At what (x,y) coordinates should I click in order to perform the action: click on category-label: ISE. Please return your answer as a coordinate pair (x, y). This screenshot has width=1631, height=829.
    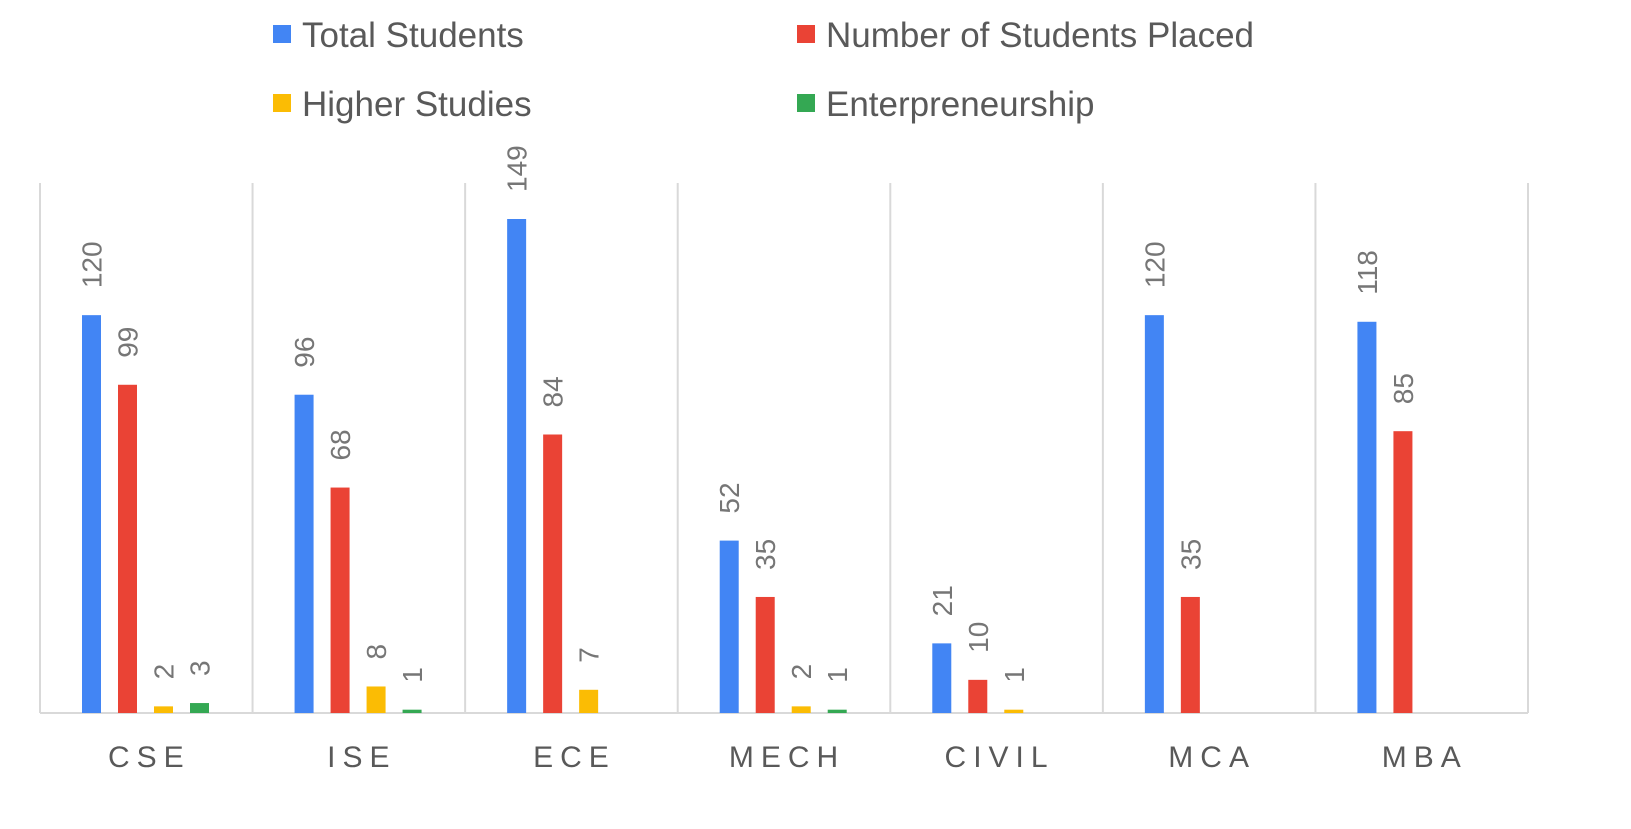
    Looking at the image, I should click on (361, 757).